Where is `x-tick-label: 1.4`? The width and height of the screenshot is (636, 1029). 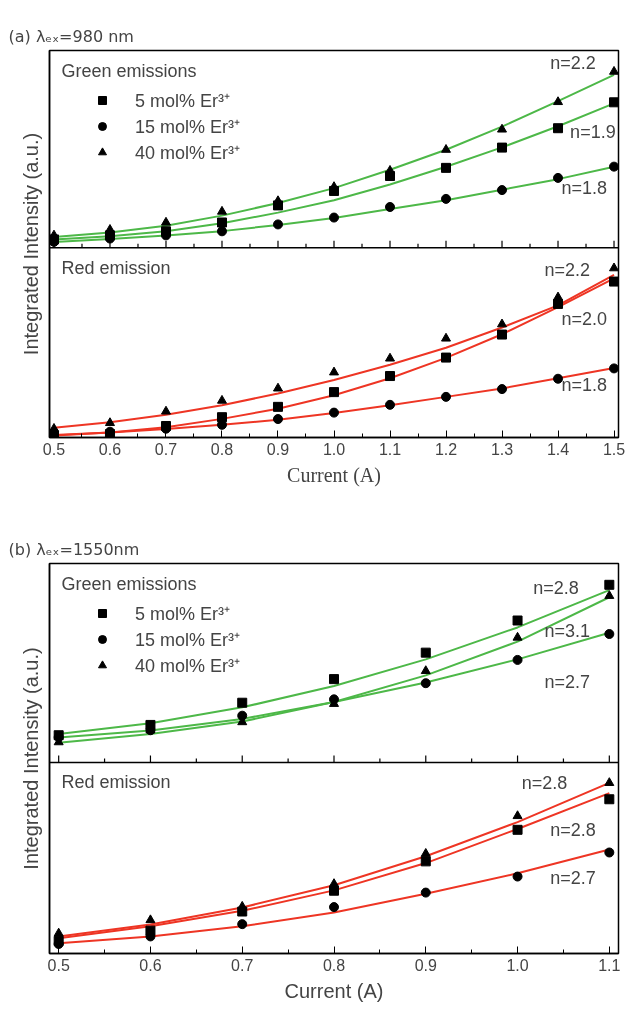 x-tick-label: 1.4 is located at coordinates (558, 449).